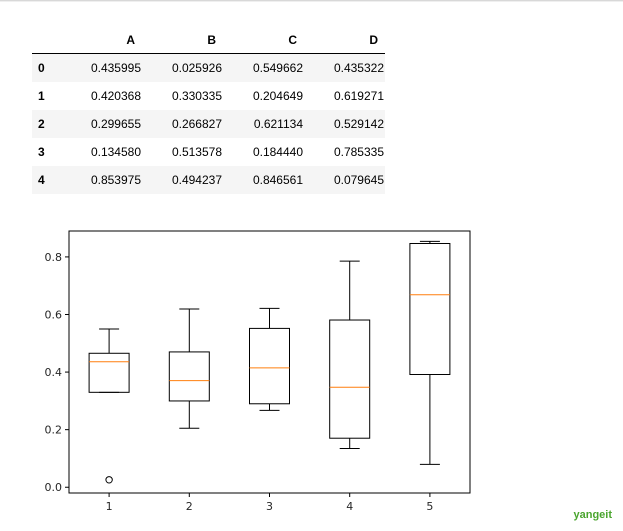 Image resolution: width=623 pixels, height=531 pixels. What do you see at coordinates (54, 372) in the screenshot?
I see `y-tick-label: 0.4` at bounding box center [54, 372].